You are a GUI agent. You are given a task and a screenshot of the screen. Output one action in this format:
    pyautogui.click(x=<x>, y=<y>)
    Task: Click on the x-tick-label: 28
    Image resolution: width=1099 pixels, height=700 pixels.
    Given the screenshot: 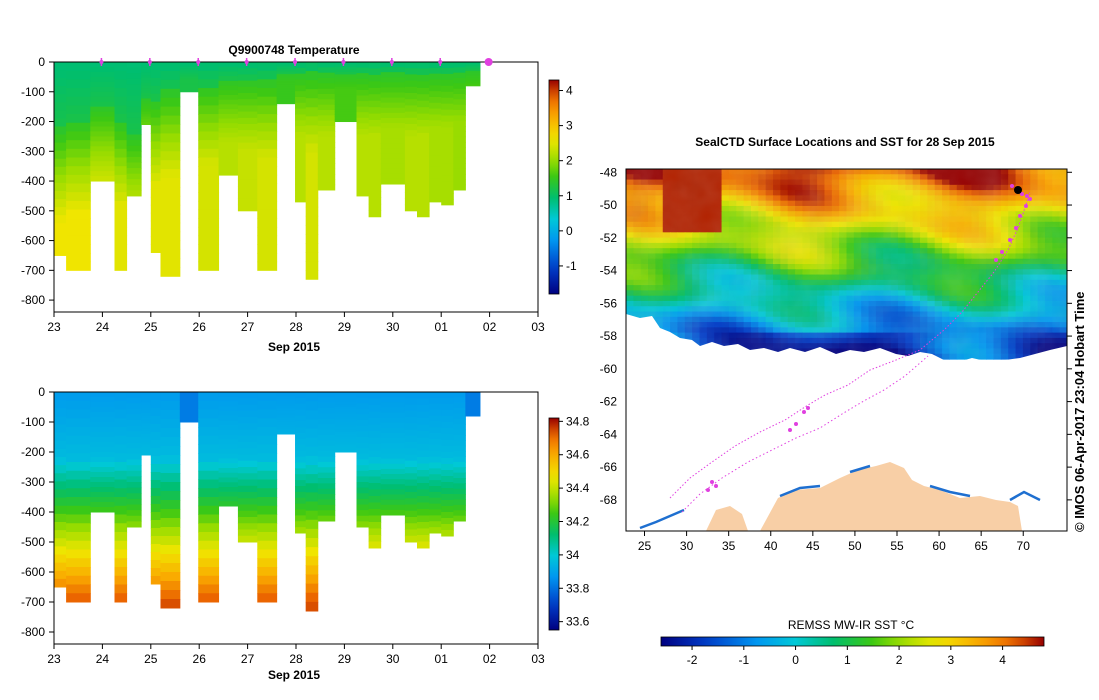 What is the action you would take?
    pyautogui.click(x=296, y=659)
    